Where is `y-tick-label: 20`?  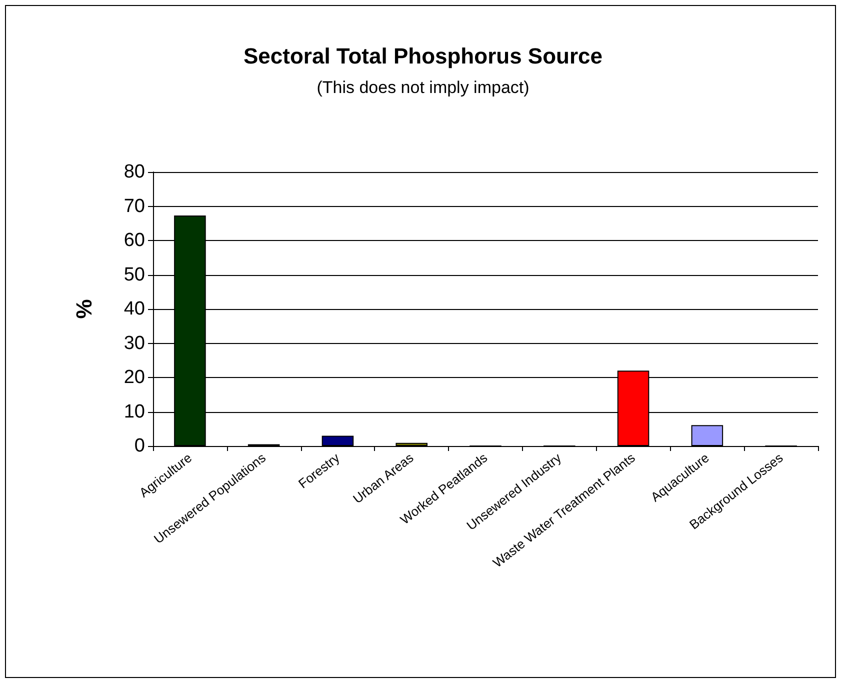 y-tick-label: 20 is located at coordinates (134, 377).